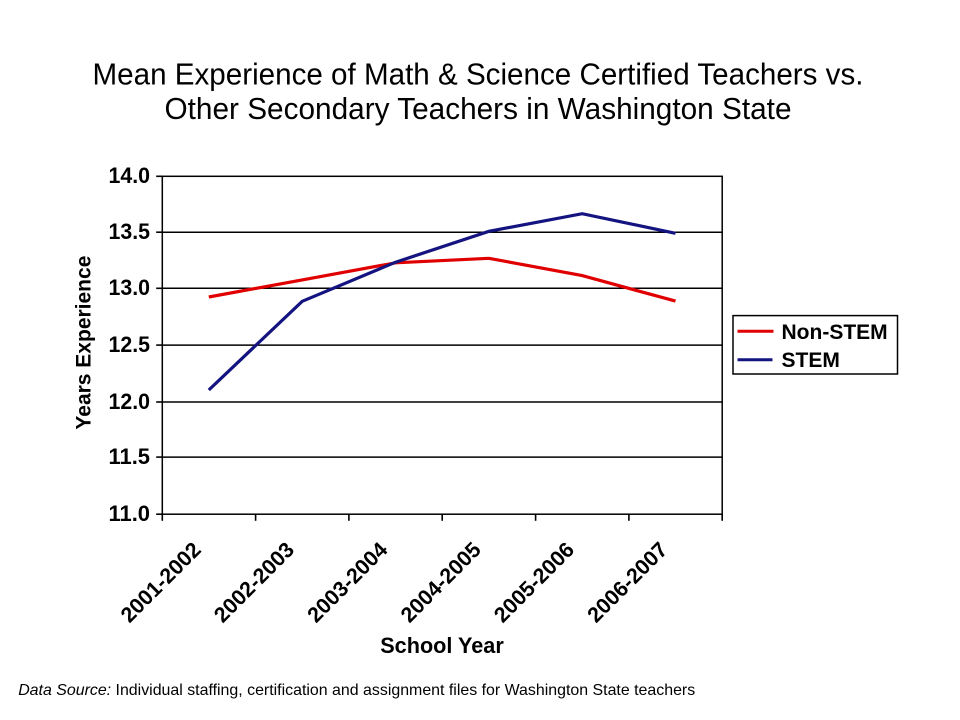 The width and height of the screenshot is (960, 720). What do you see at coordinates (130, 401) in the screenshot?
I see `svg-text: 12.0` at bounding box center [130, 401].